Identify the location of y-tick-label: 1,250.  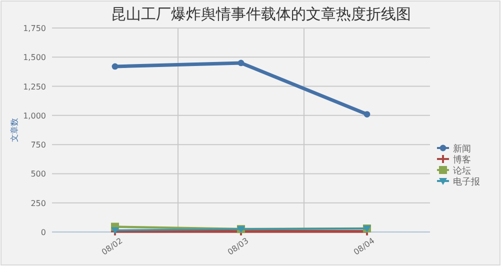
(34, 87).